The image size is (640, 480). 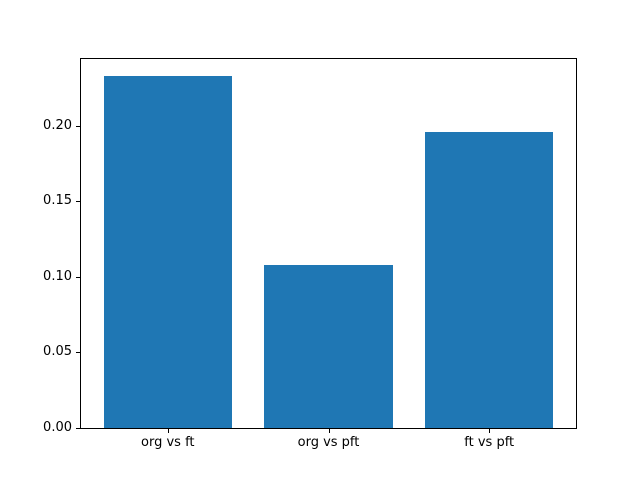 What do you see at coordinates (489, 442) in the screenshot?
I see `x-tick-label-ft-vs-pft: ft vs pft` at bounding box center [489, 442].